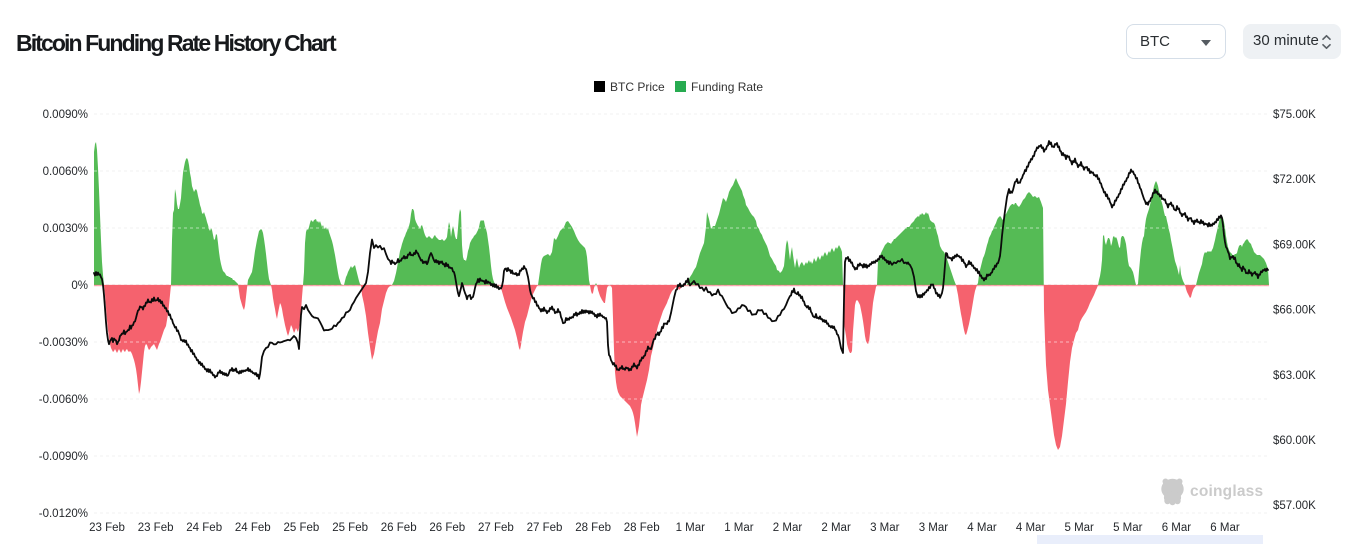 This screenshot has height=544, width=1353. I want to click on svg-text: $66.00K, so click(1294, 311).